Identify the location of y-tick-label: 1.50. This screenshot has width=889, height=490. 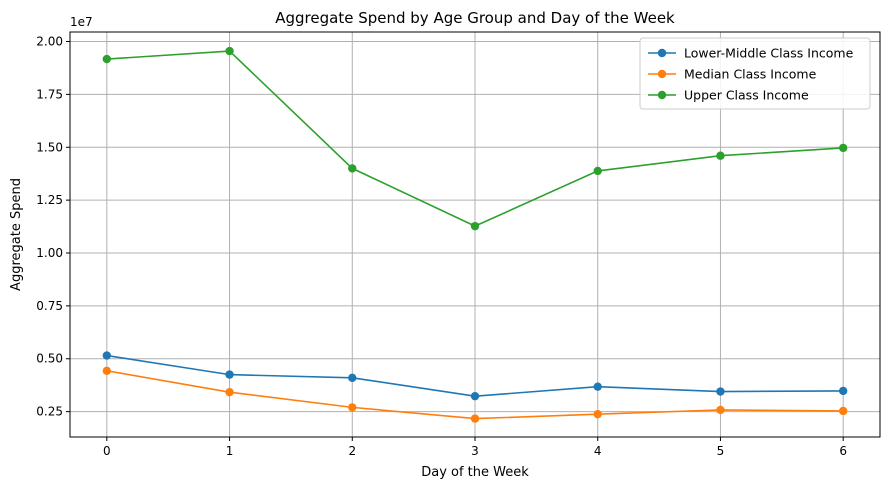
(49, 147).